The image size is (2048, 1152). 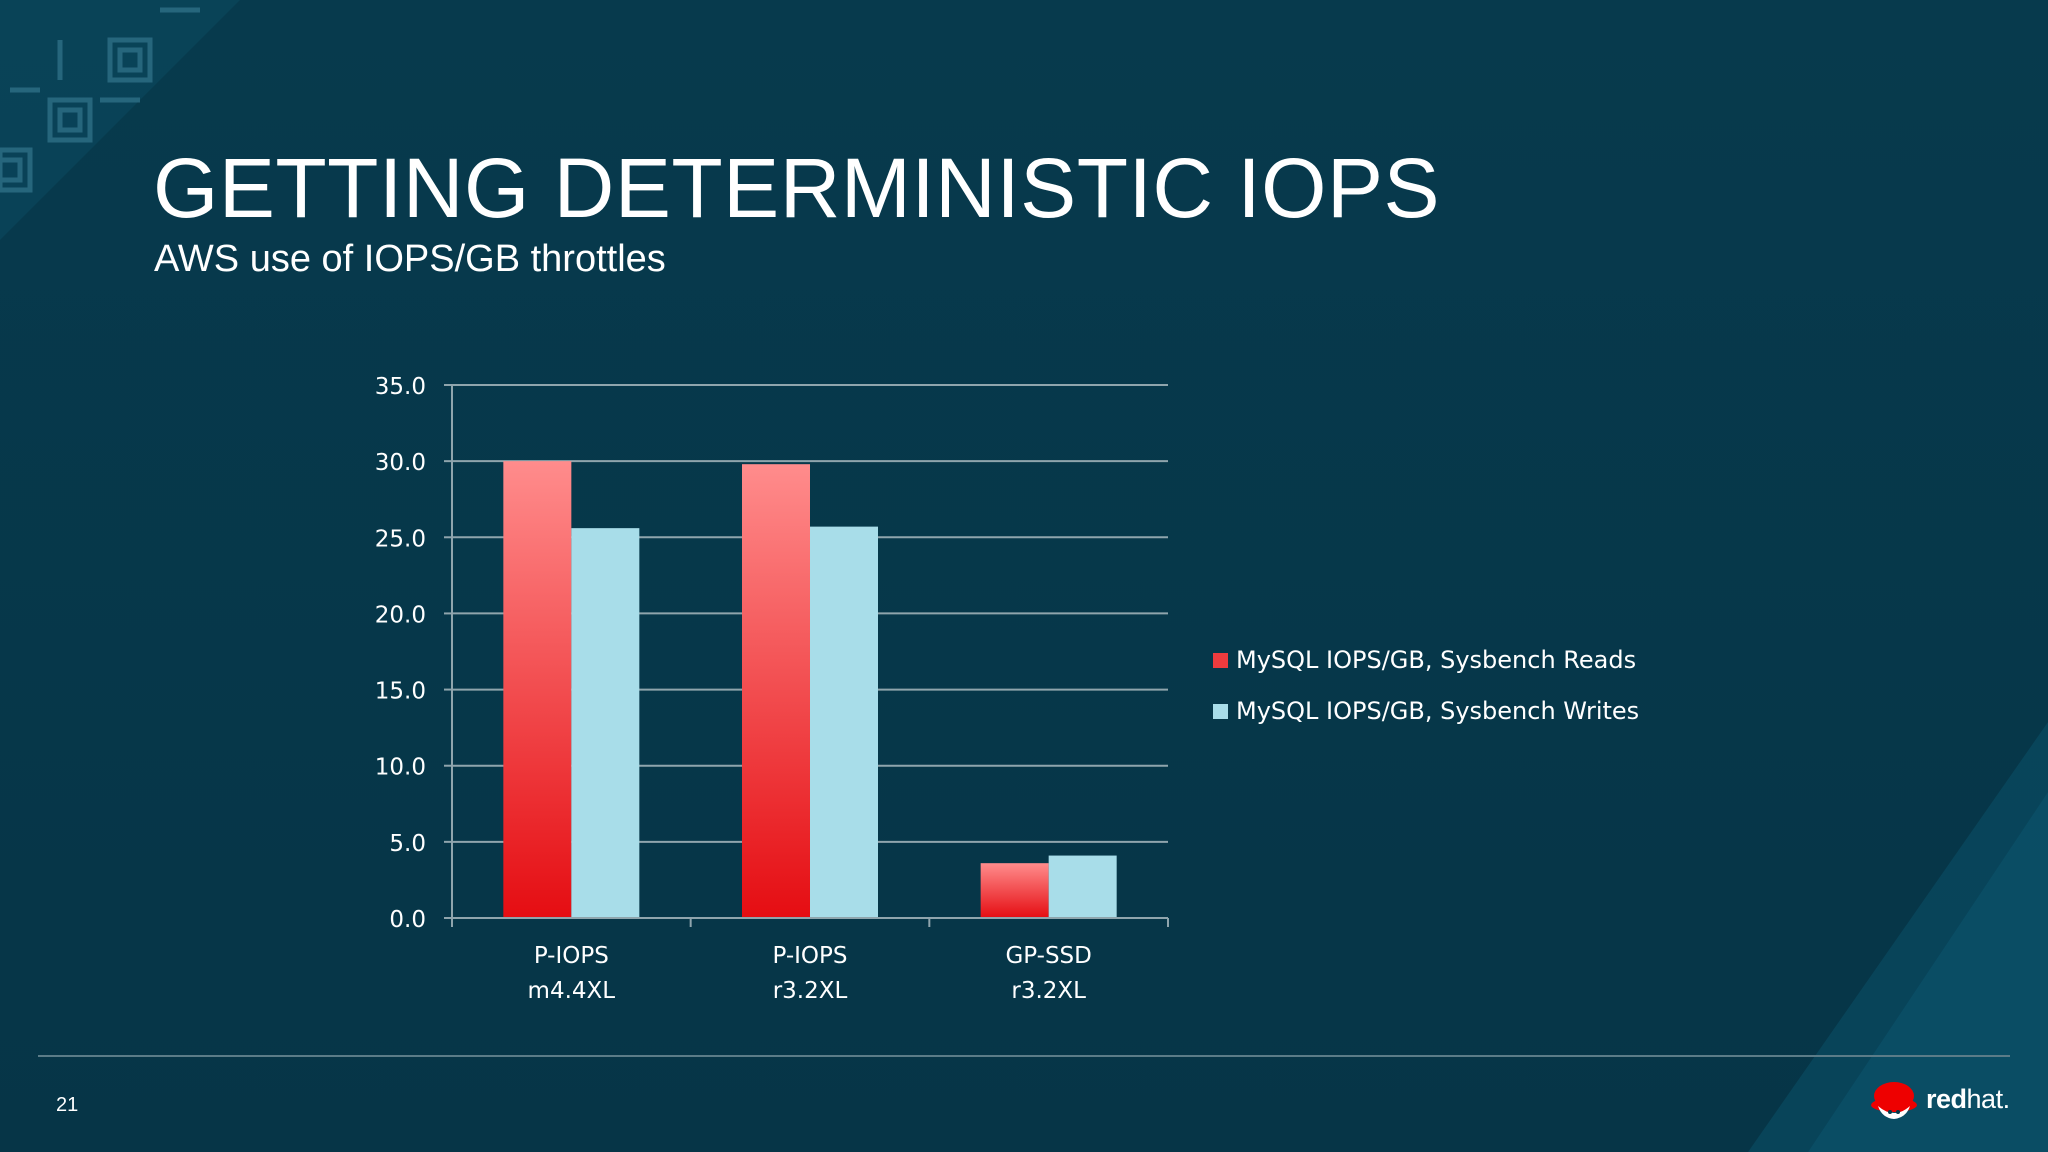 I want to click on y-tick-label: 15.0, so click(x=400, y=692).